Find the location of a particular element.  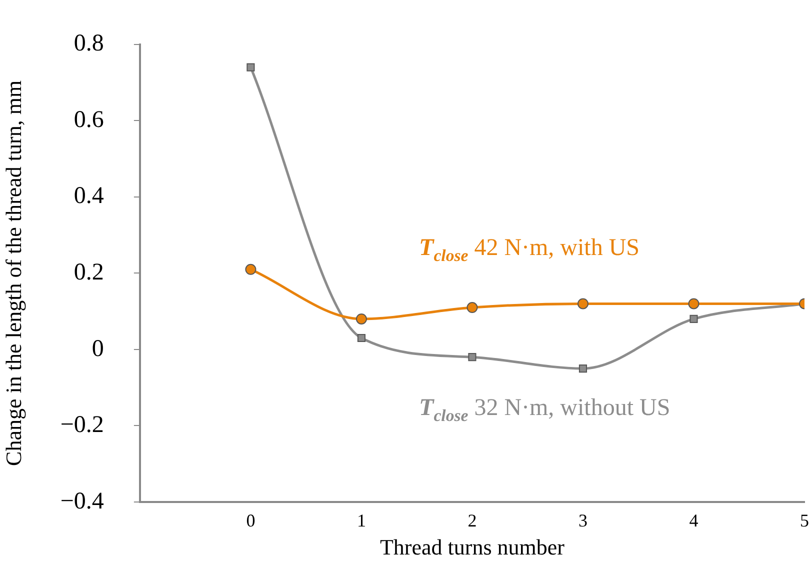

y-tick-label: 0.4 is located at coordinates (89, 196).